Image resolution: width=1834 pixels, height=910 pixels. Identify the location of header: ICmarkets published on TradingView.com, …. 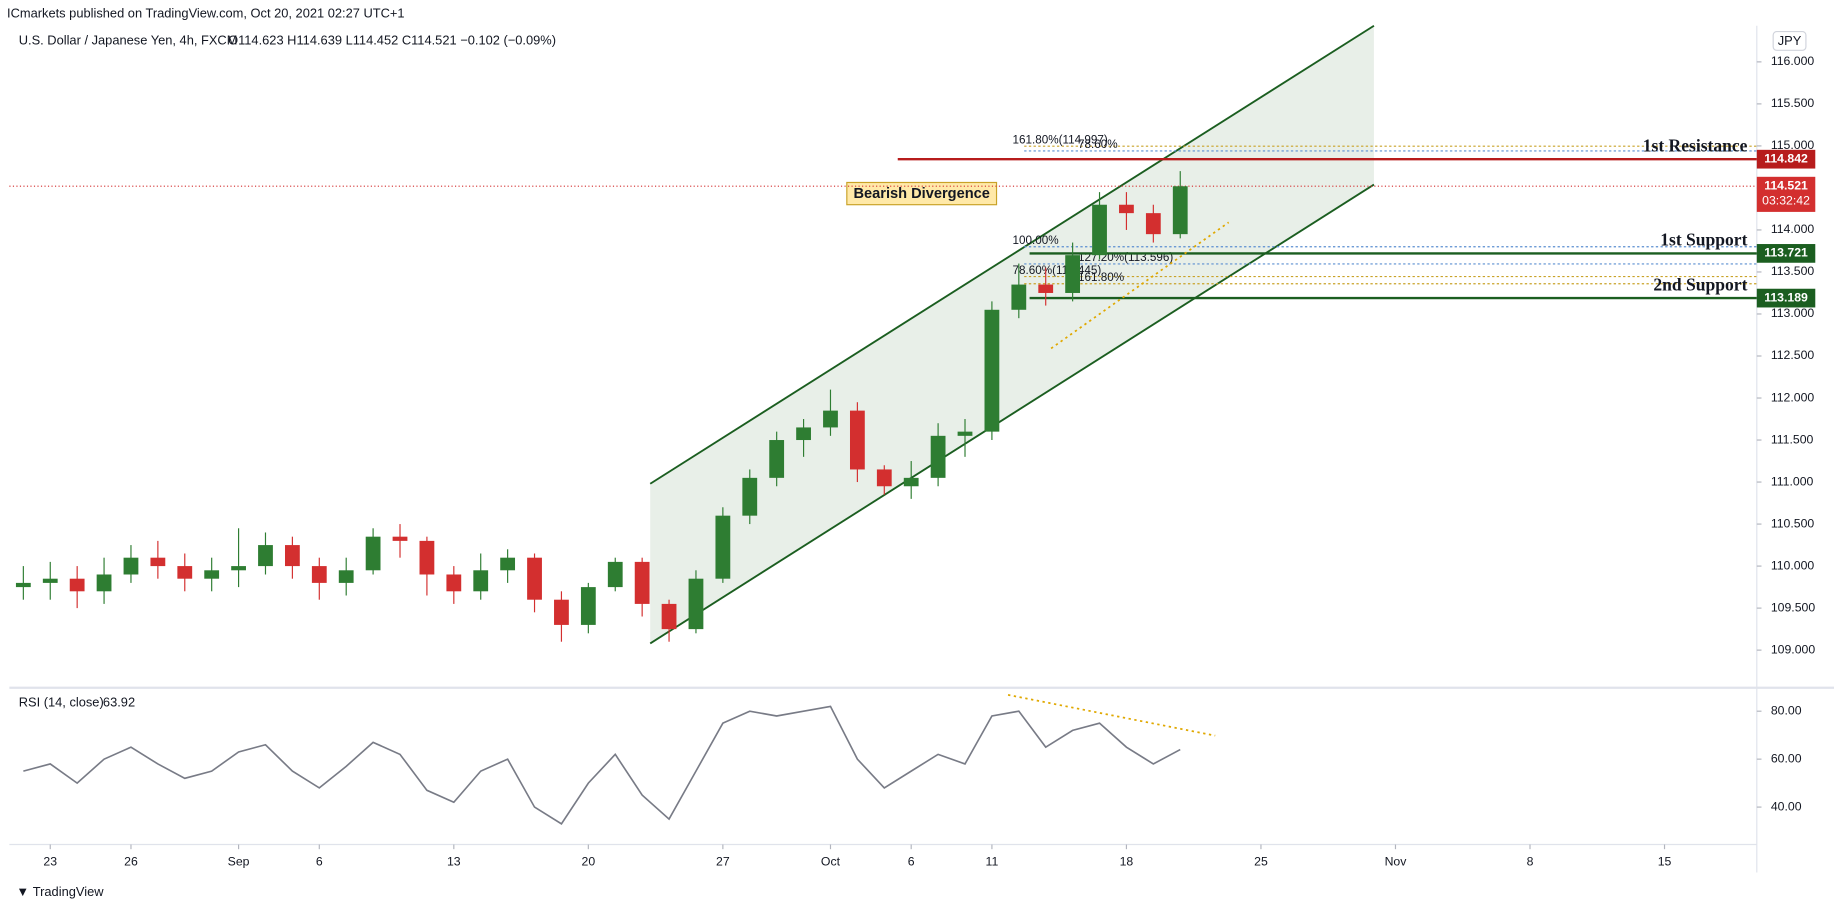
(206, 12).